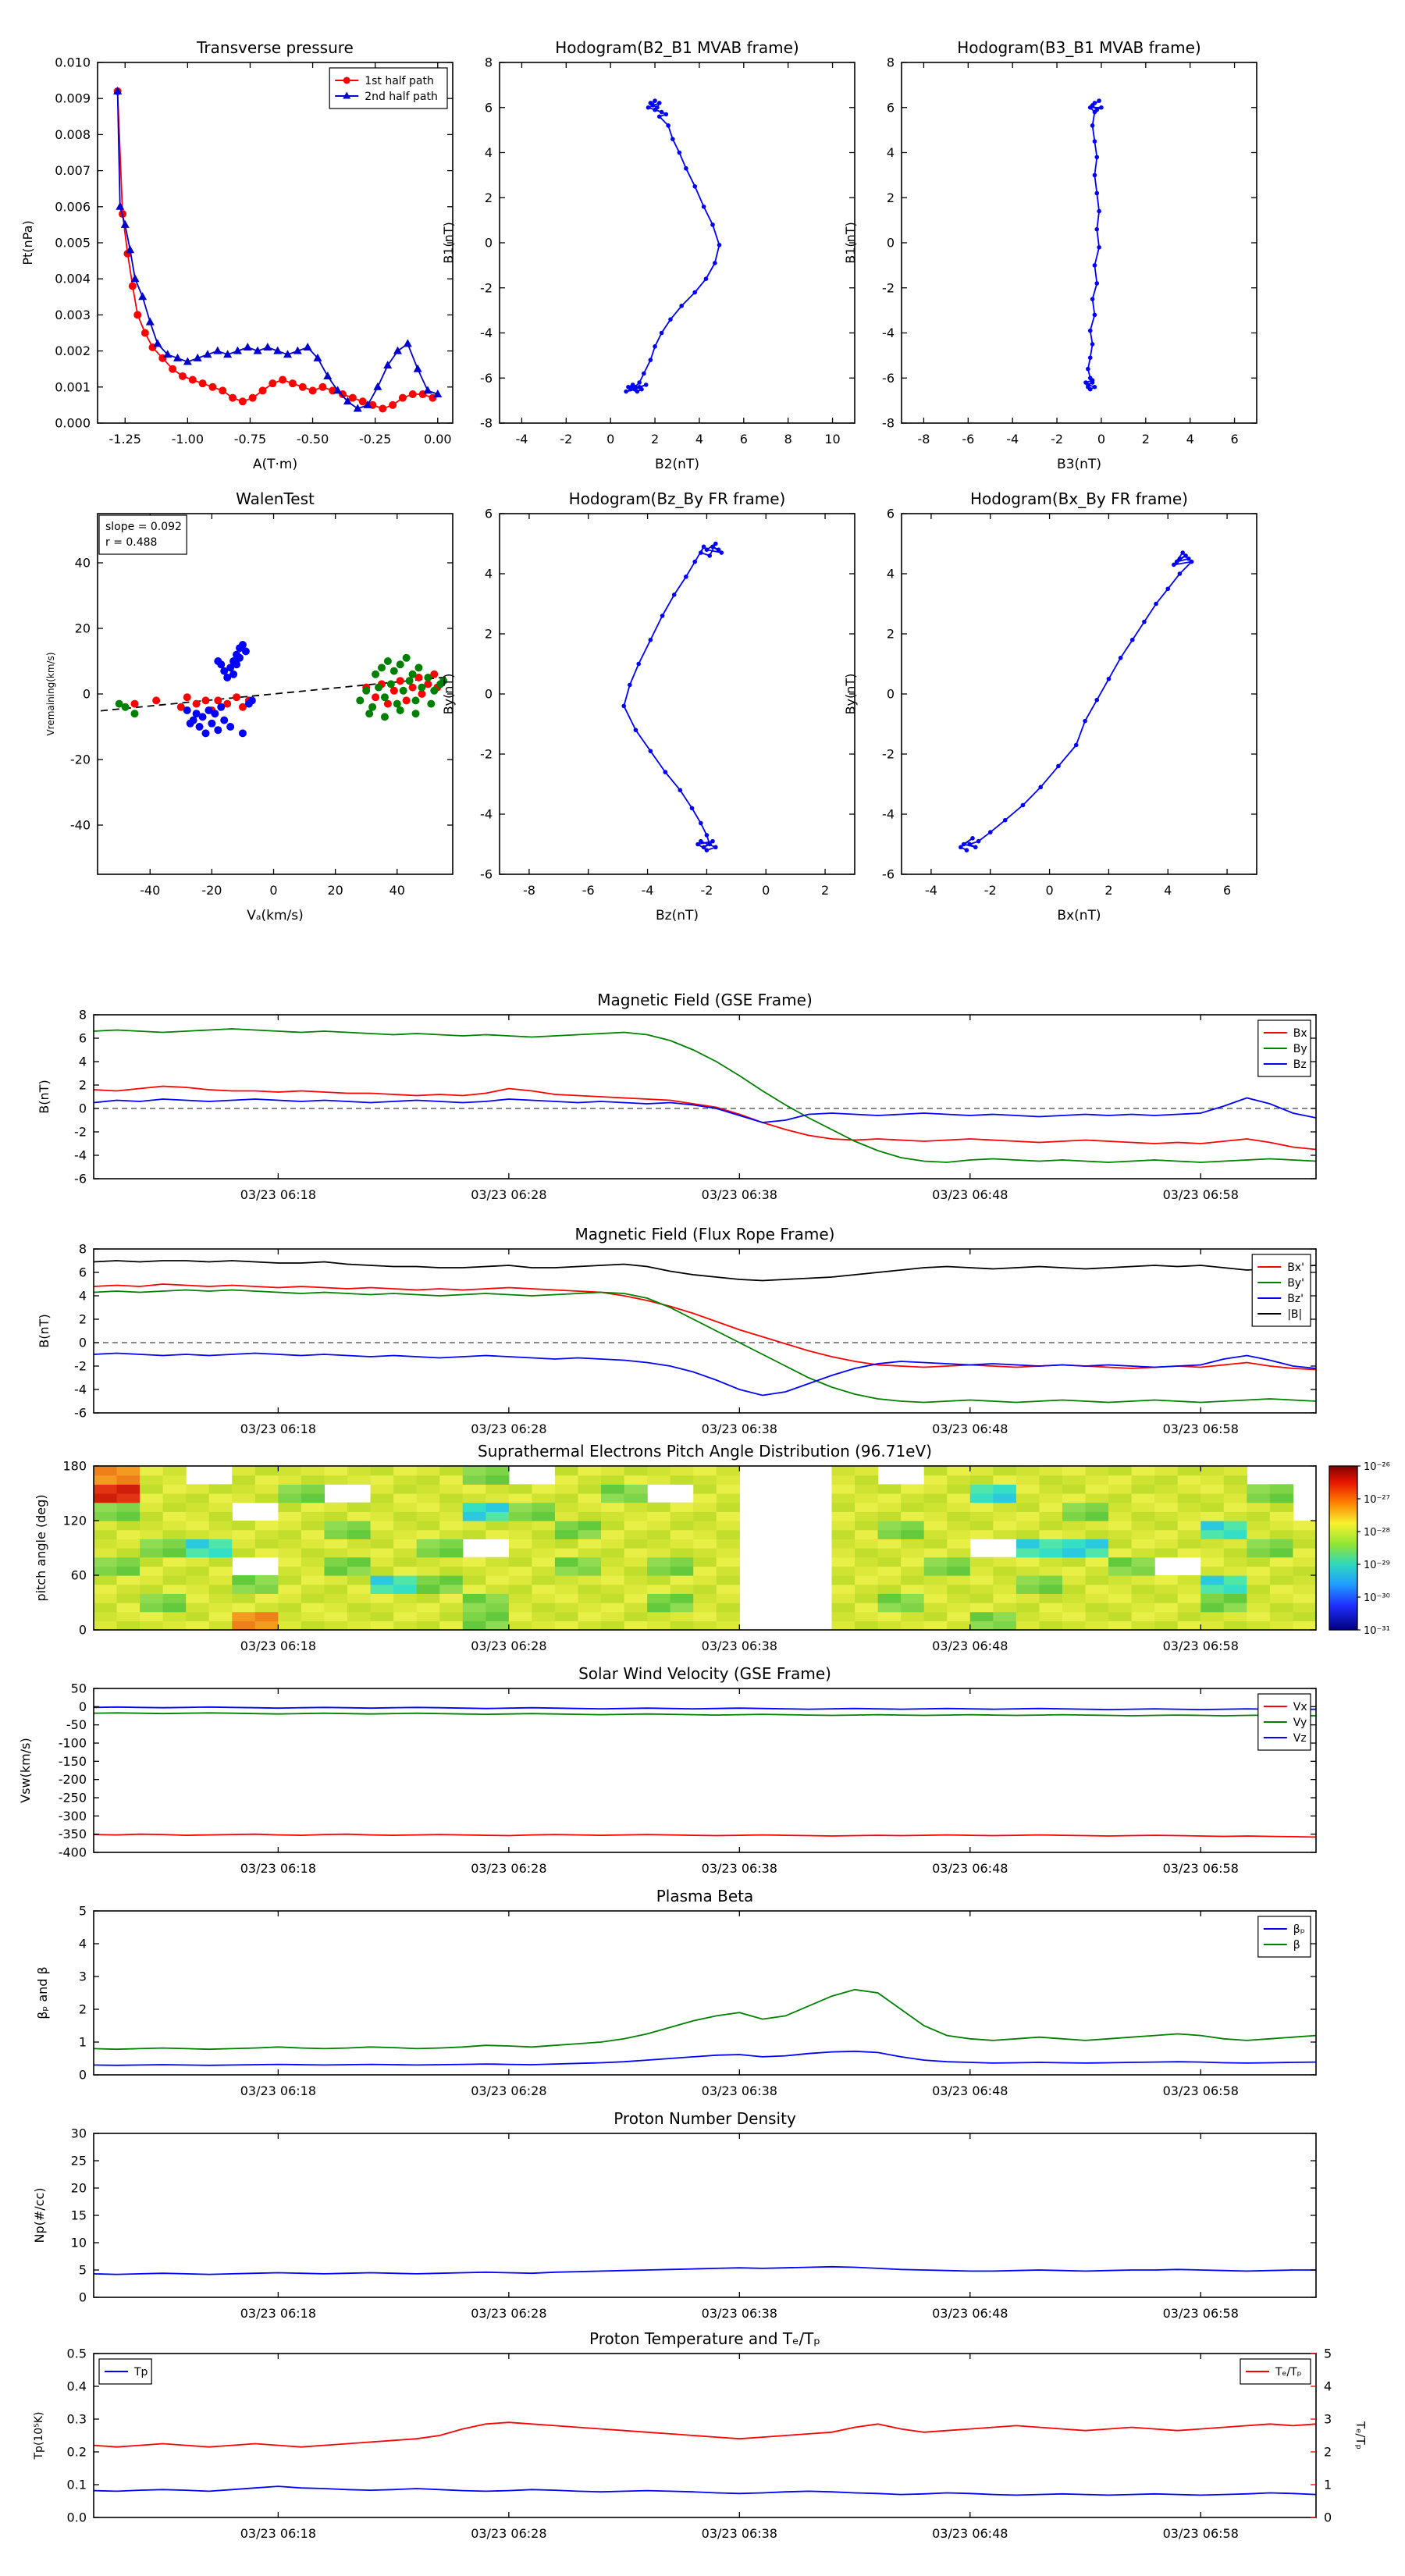 This screenshot has height=2576, width=1405. I want to click on markers-hodogram, so click(673, 246).